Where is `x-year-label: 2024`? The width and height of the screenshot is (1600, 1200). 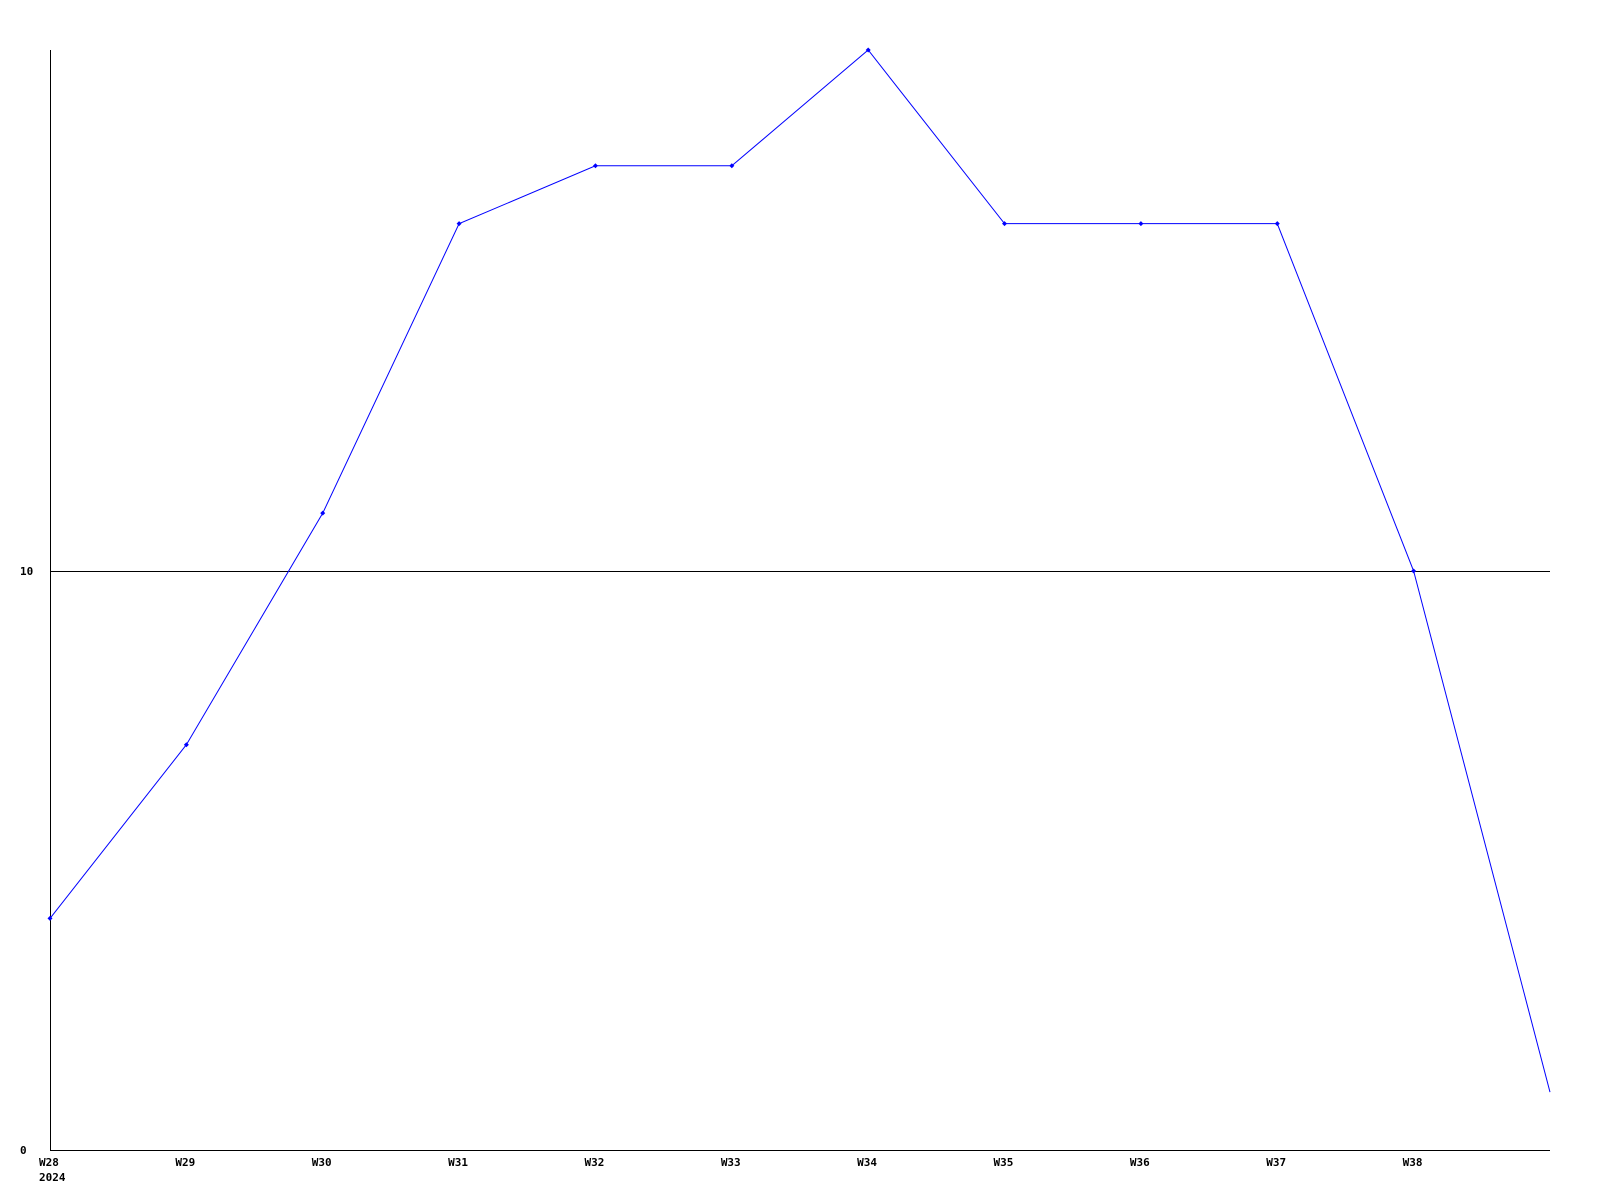 x-year-label: 2024 is located at coordinates (52, 1177).